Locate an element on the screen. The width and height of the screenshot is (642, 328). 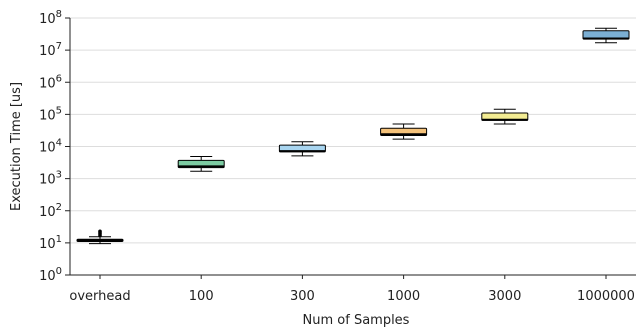
y-tick-label: 10⁸ is located at coordinates (50, 18).